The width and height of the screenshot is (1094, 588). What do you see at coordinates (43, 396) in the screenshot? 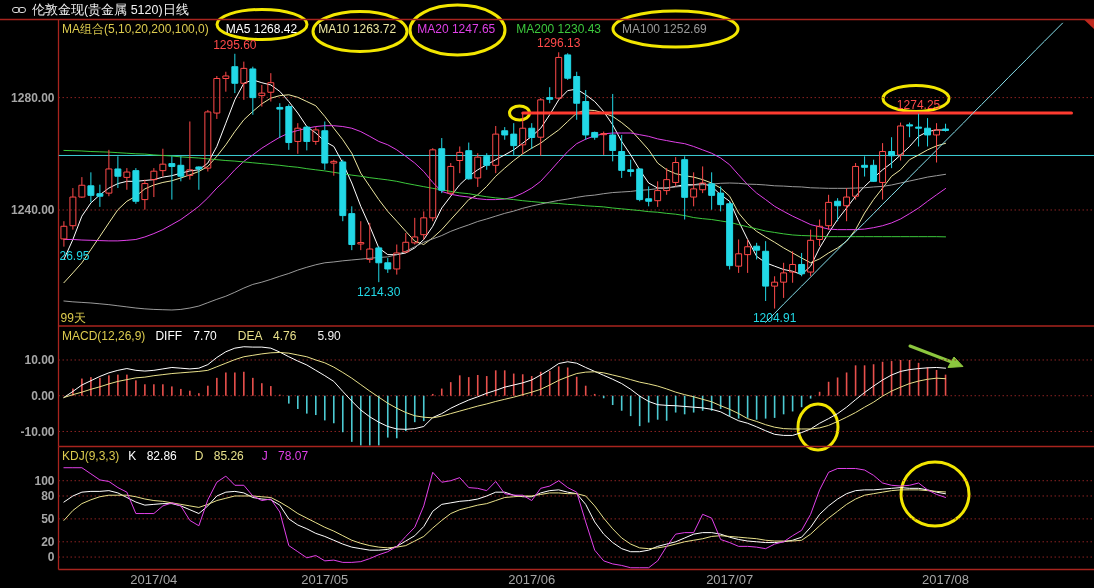
I see `y-tick-label: 0.00` at bounding box center [43, 396].